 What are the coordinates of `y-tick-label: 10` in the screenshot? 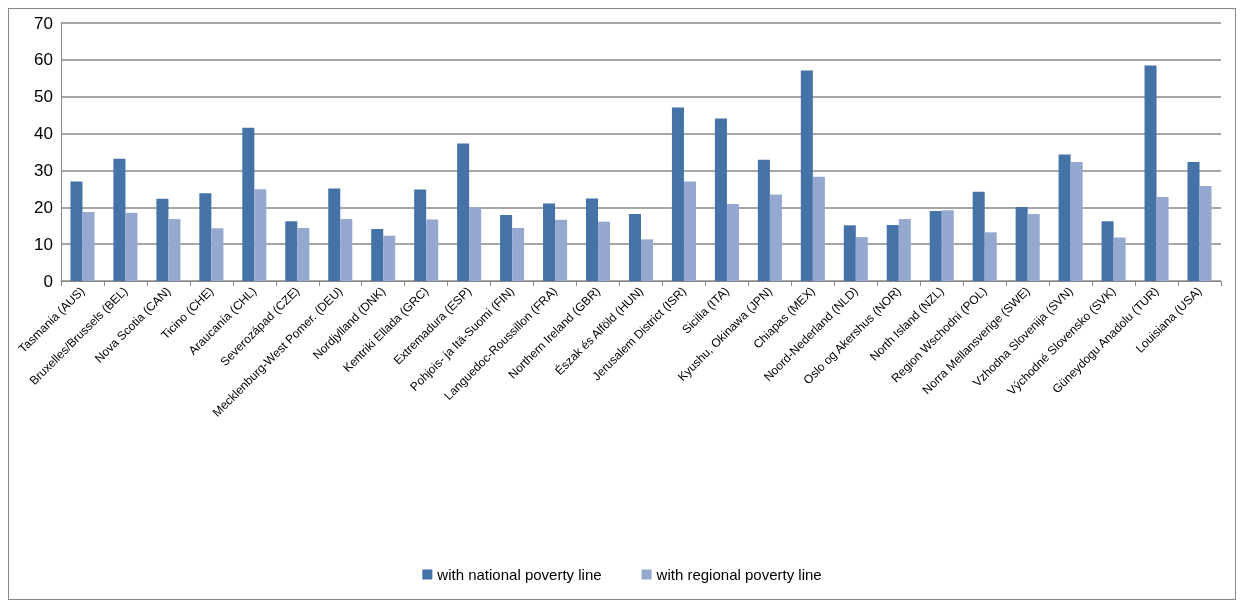 It's located at (43, 244).